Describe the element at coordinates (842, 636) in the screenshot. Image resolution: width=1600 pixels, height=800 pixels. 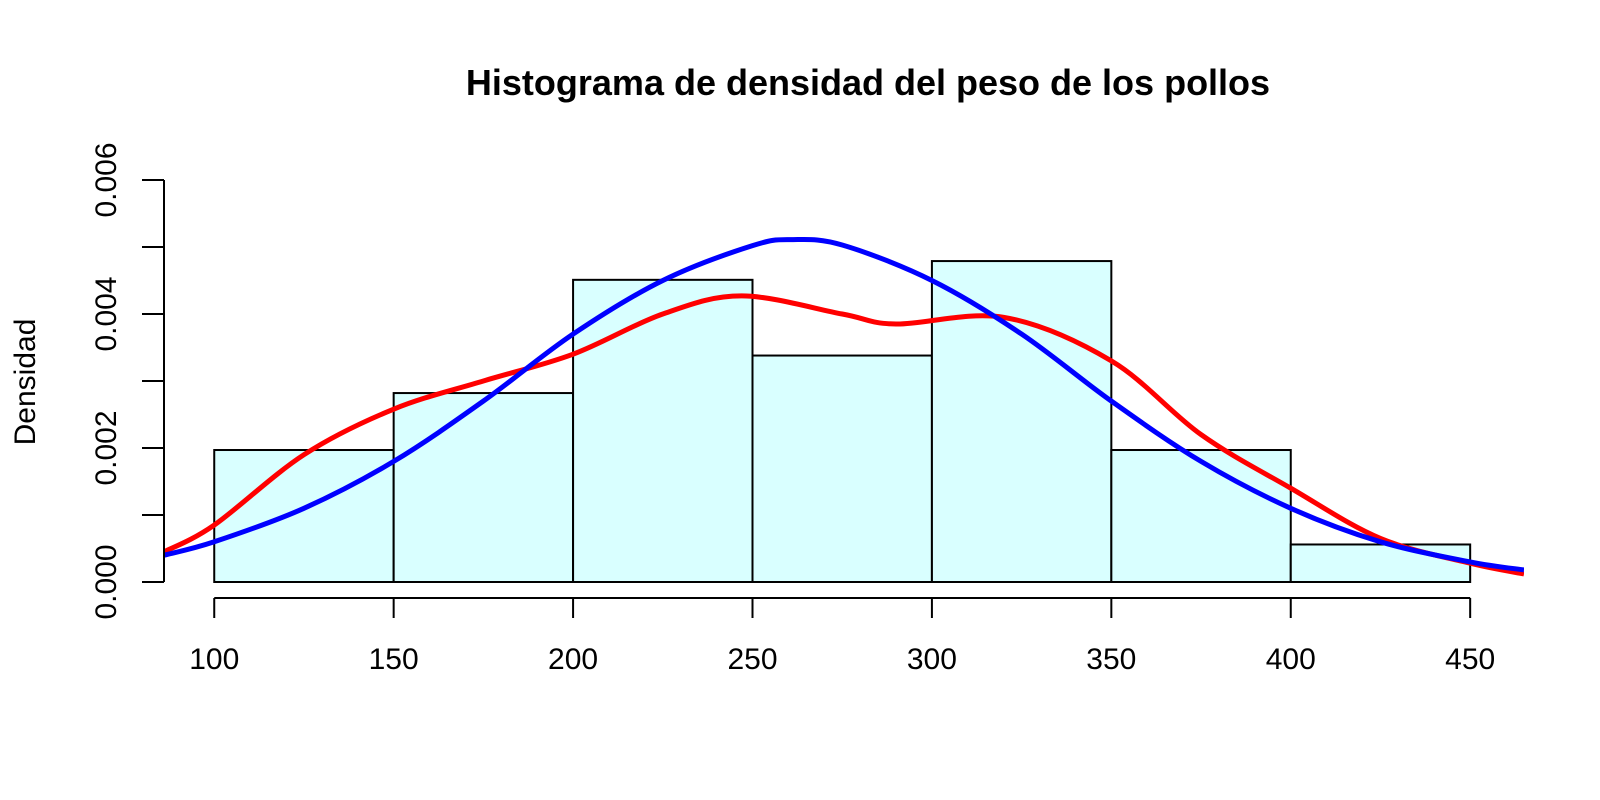
I see `x-axis: 100 150 200 250 300 350 400 450` at that location.